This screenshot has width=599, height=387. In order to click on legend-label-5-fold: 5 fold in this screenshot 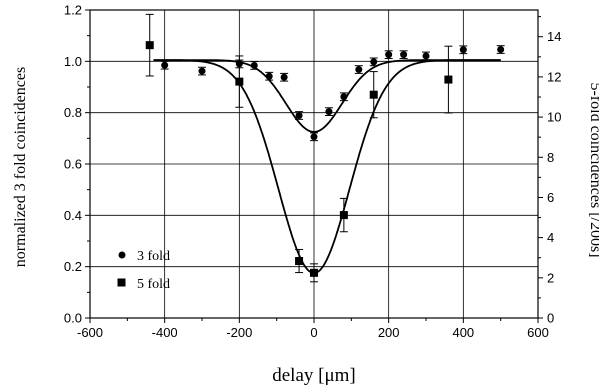, I will do `click(153, 284)`.